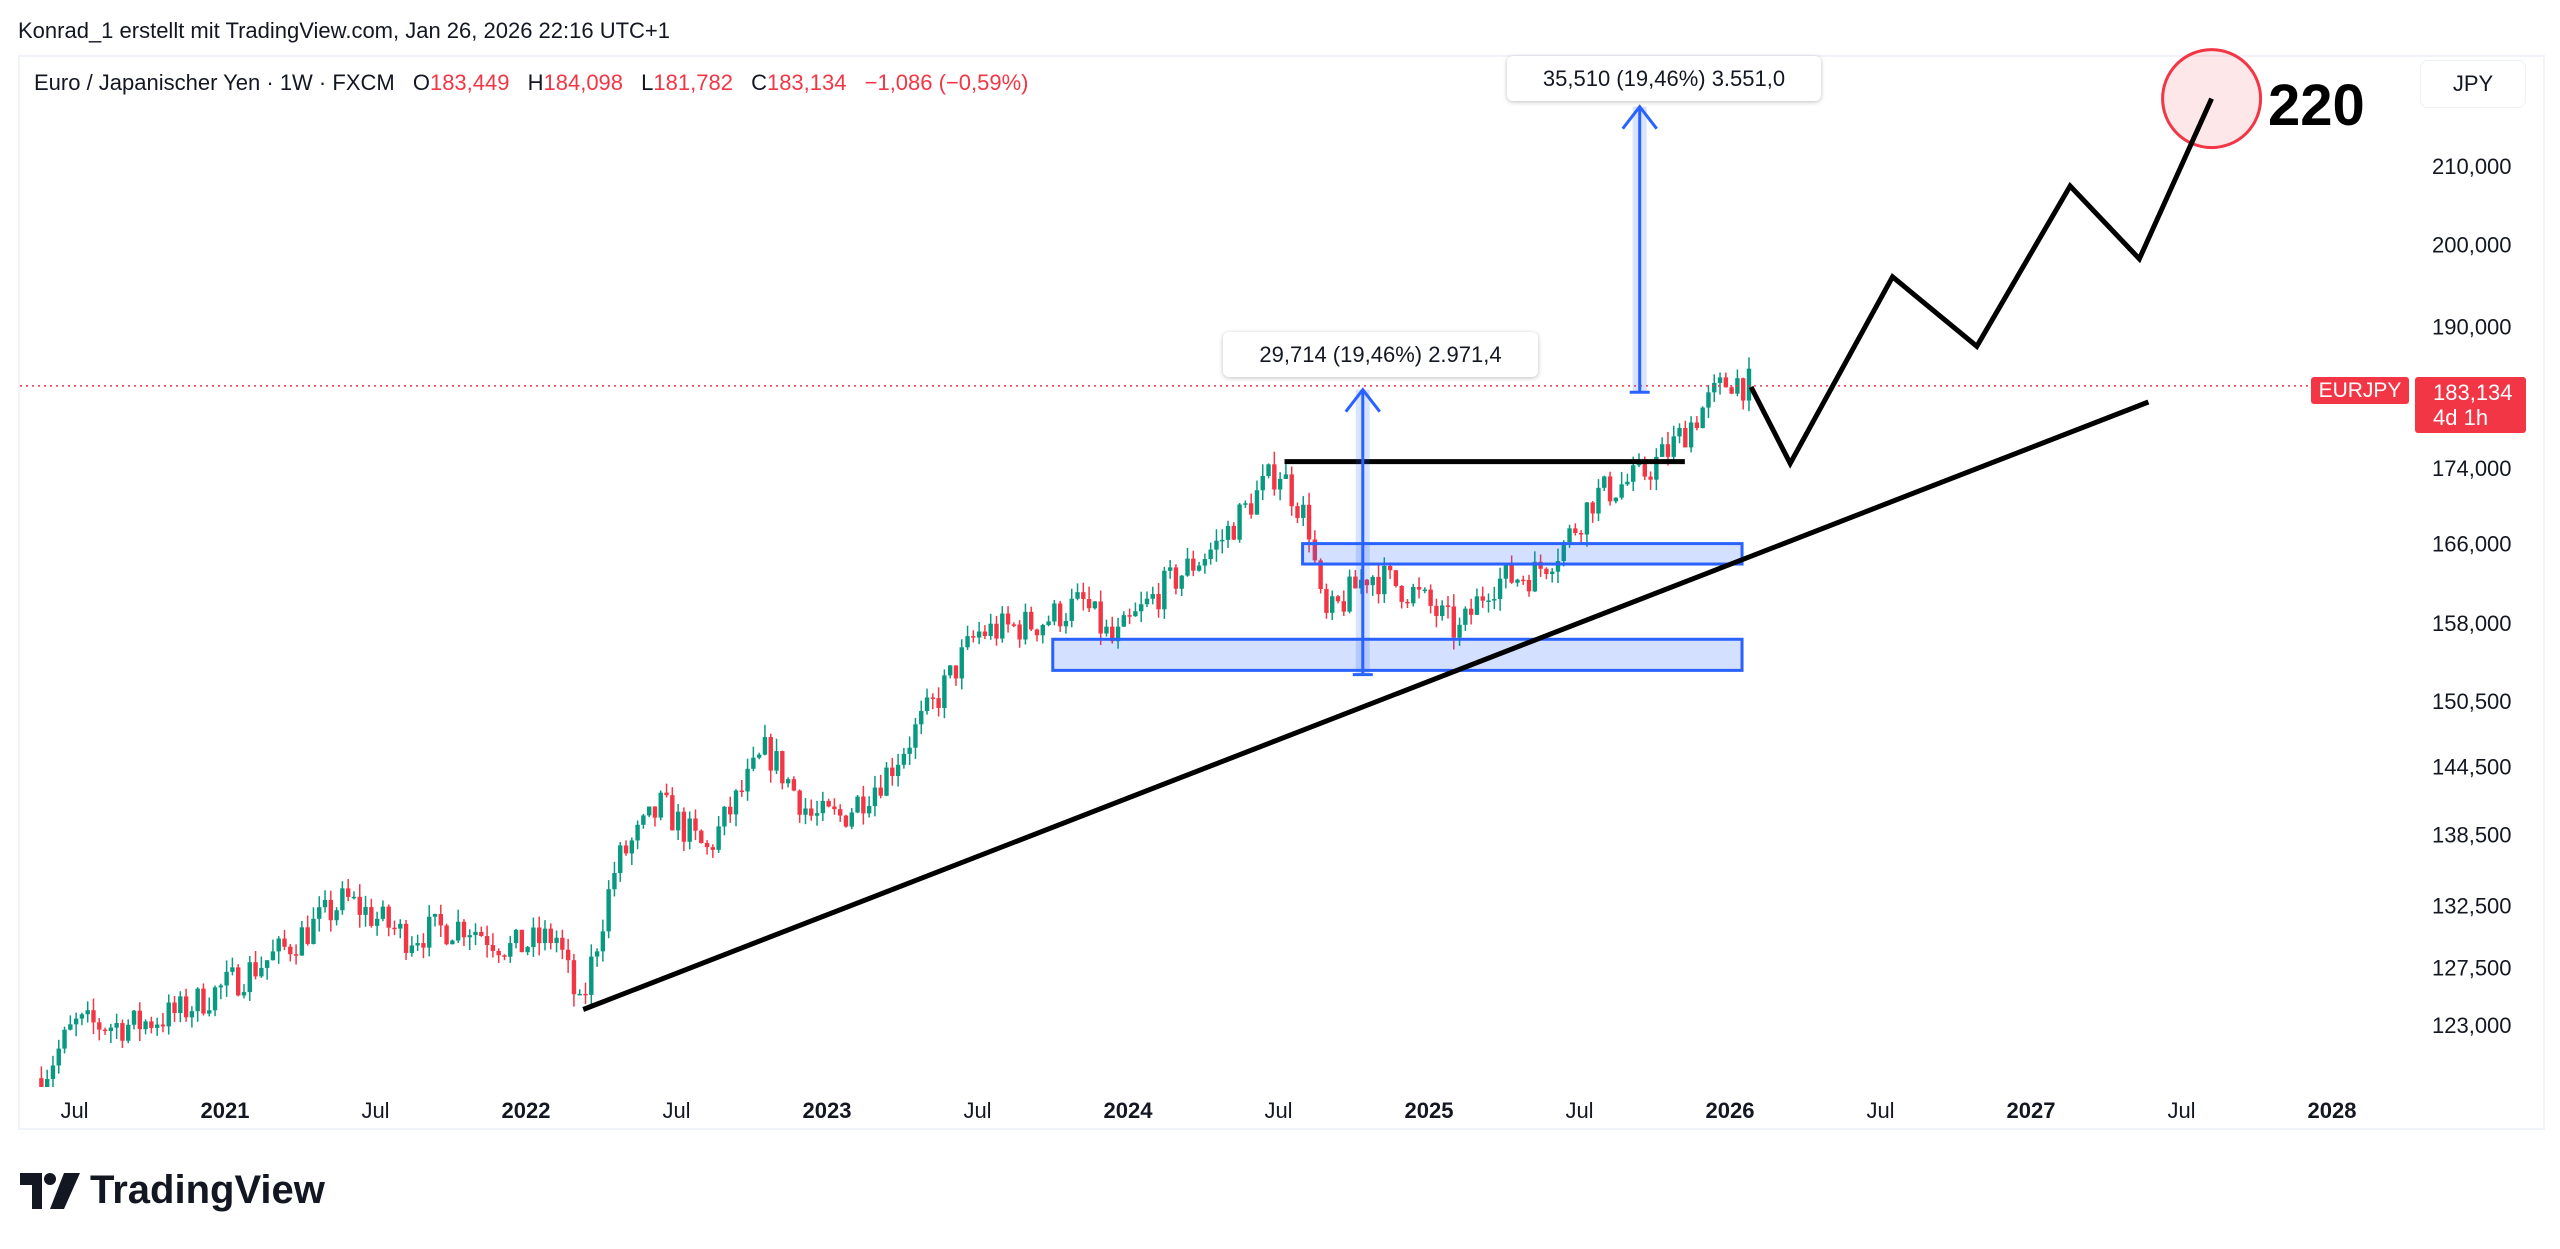  I want to click on close-label: C, so click(759, 82).